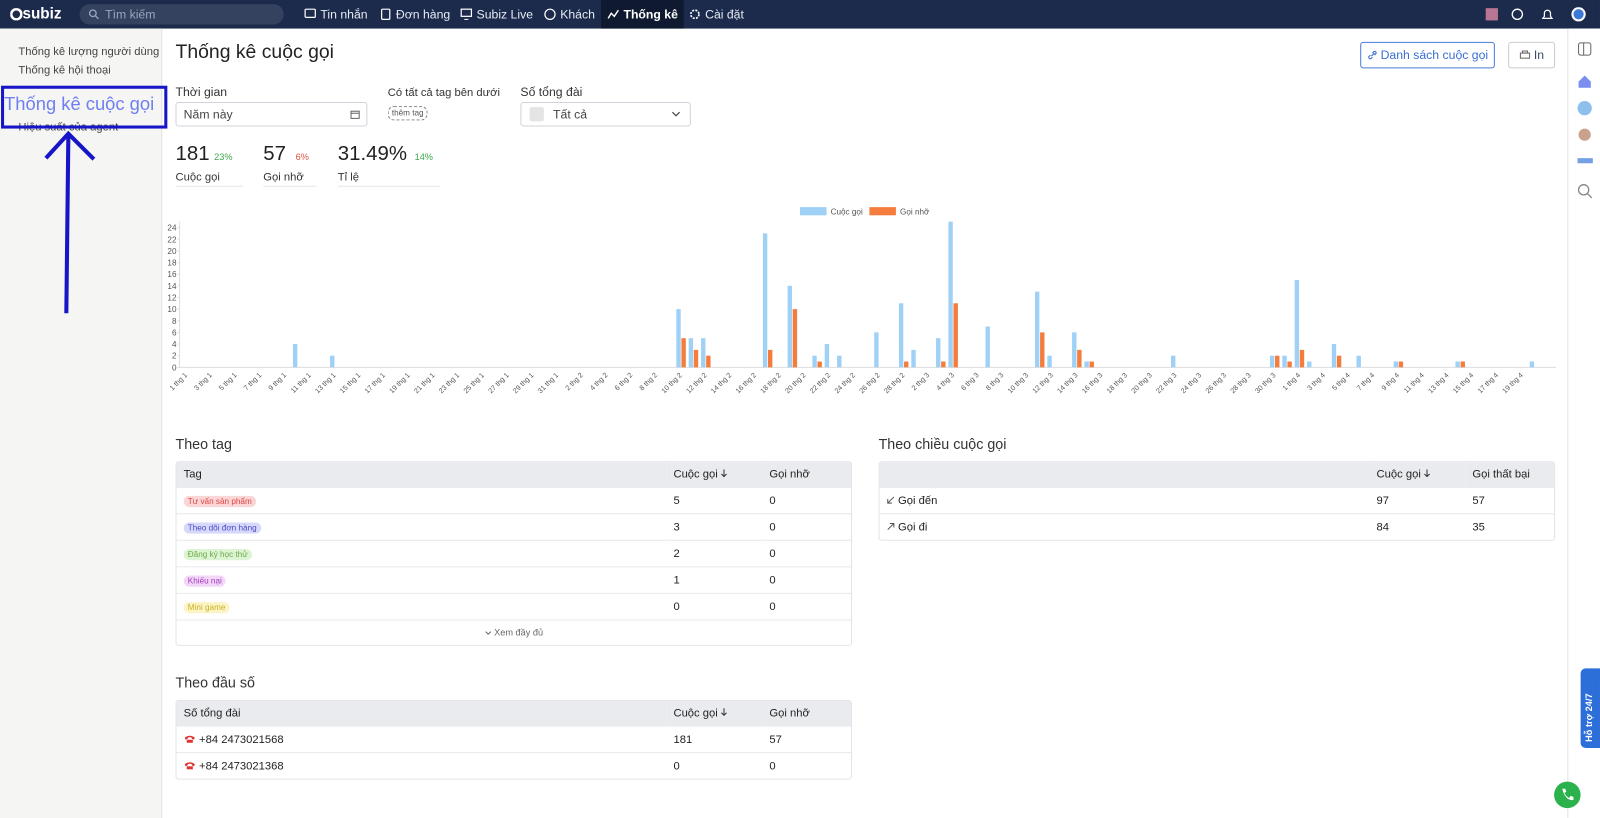 This screenshot has width=1600, height=818. I want to click on calendar-icon, so click(355, 114).